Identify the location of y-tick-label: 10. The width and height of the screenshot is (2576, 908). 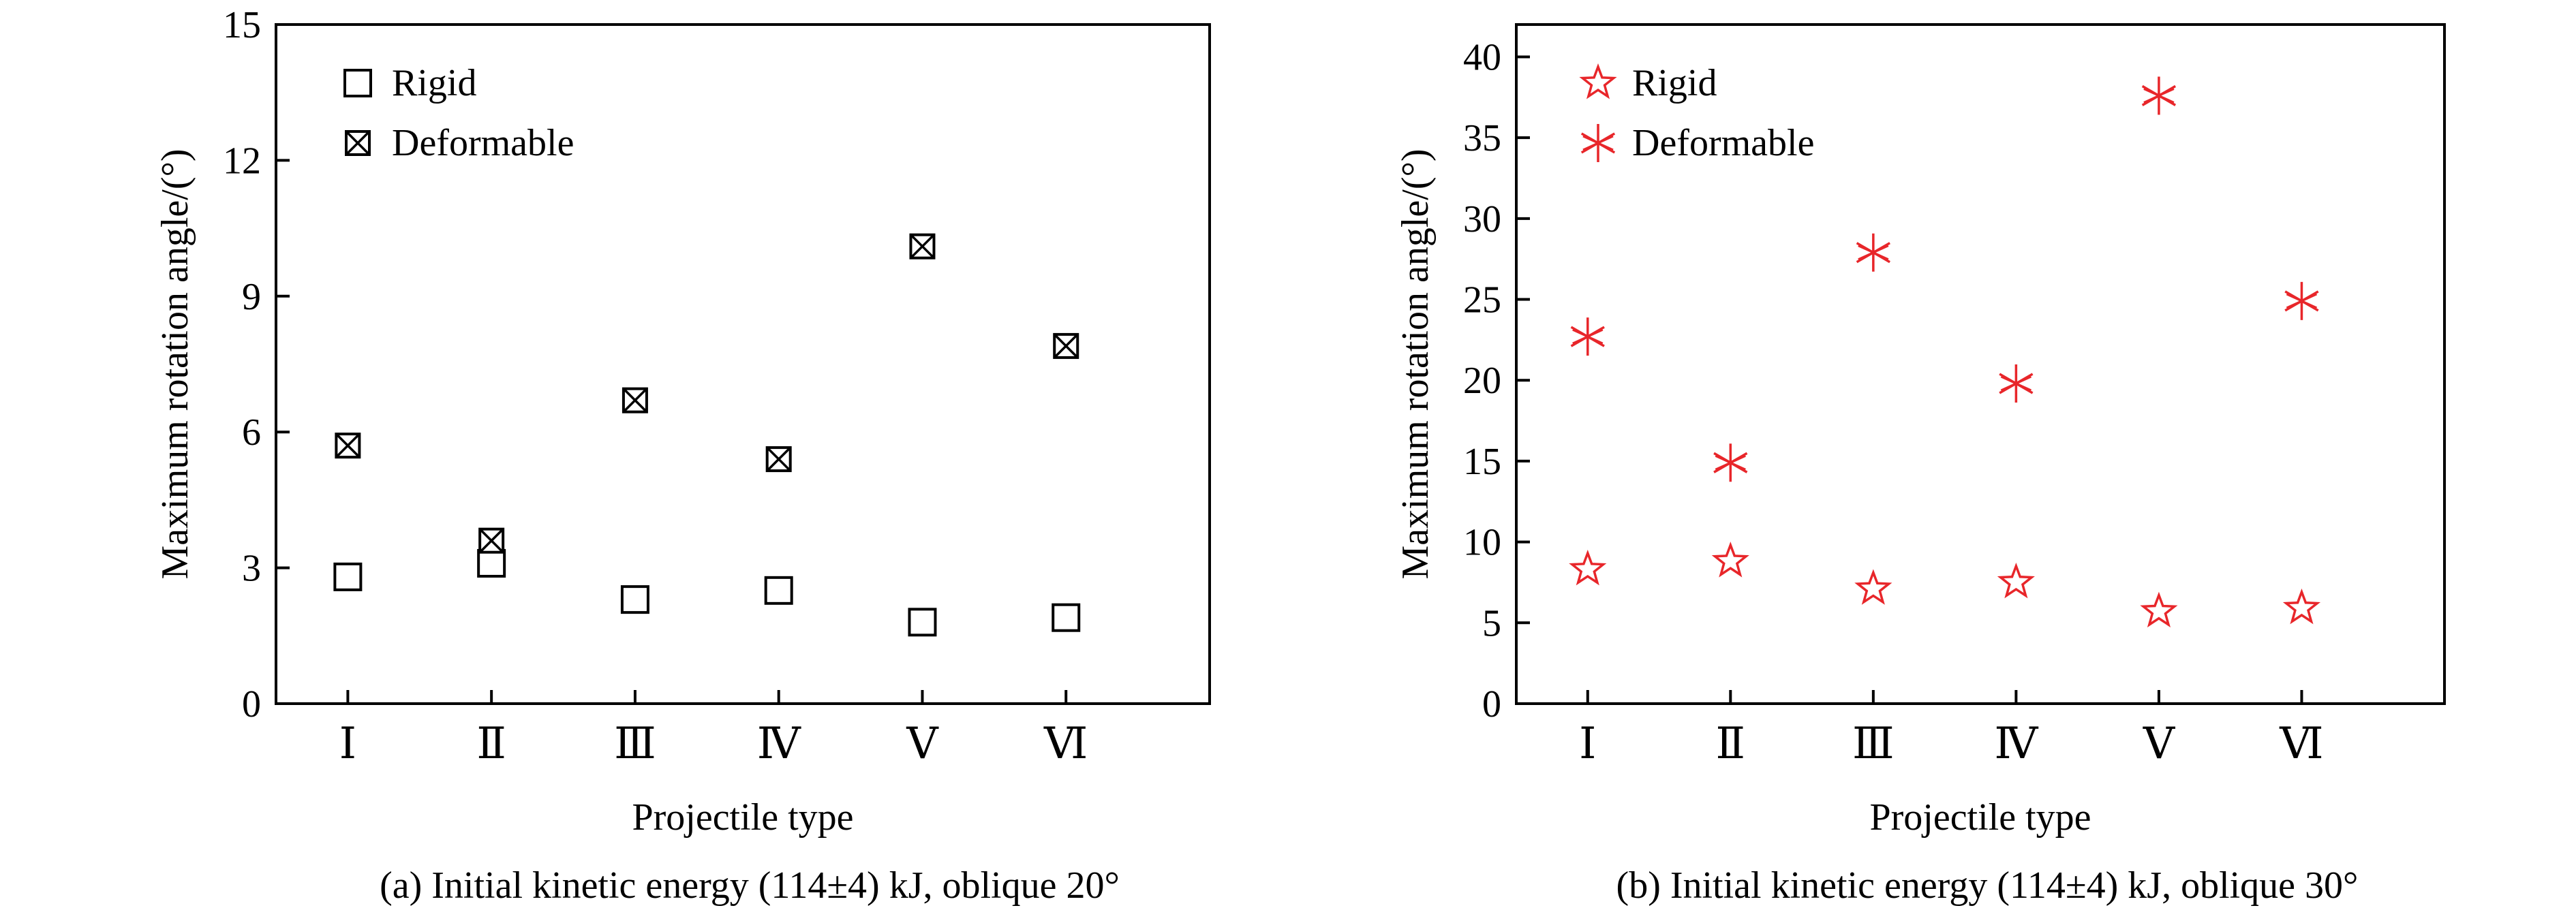
(1482, 543).